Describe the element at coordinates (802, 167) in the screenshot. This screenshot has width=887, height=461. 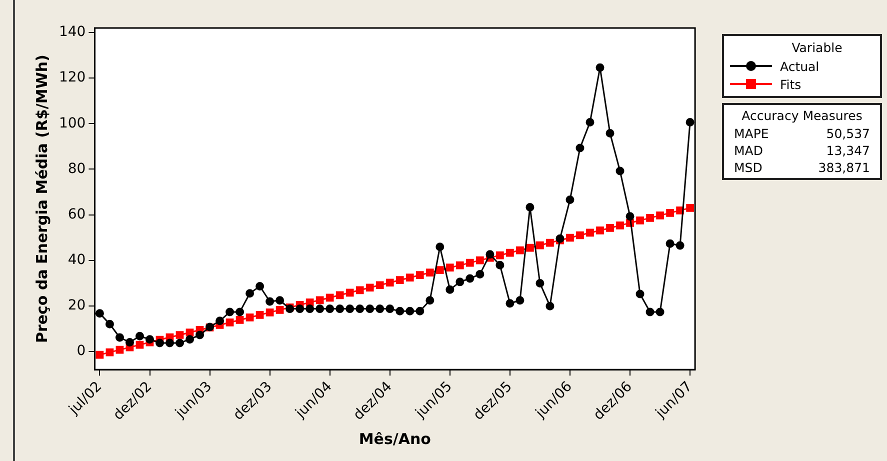
I see `text: MSD 383,871` at that location.